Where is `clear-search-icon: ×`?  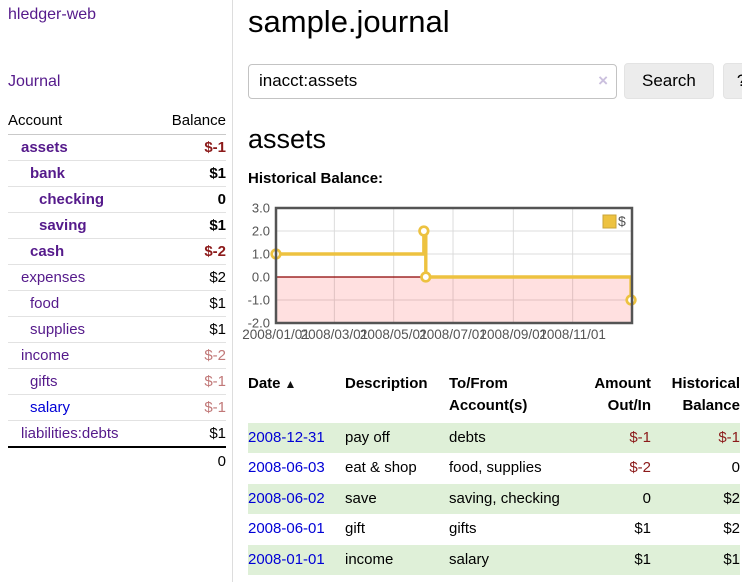
clear-search-icon: × is located at coordinates (603, 80).